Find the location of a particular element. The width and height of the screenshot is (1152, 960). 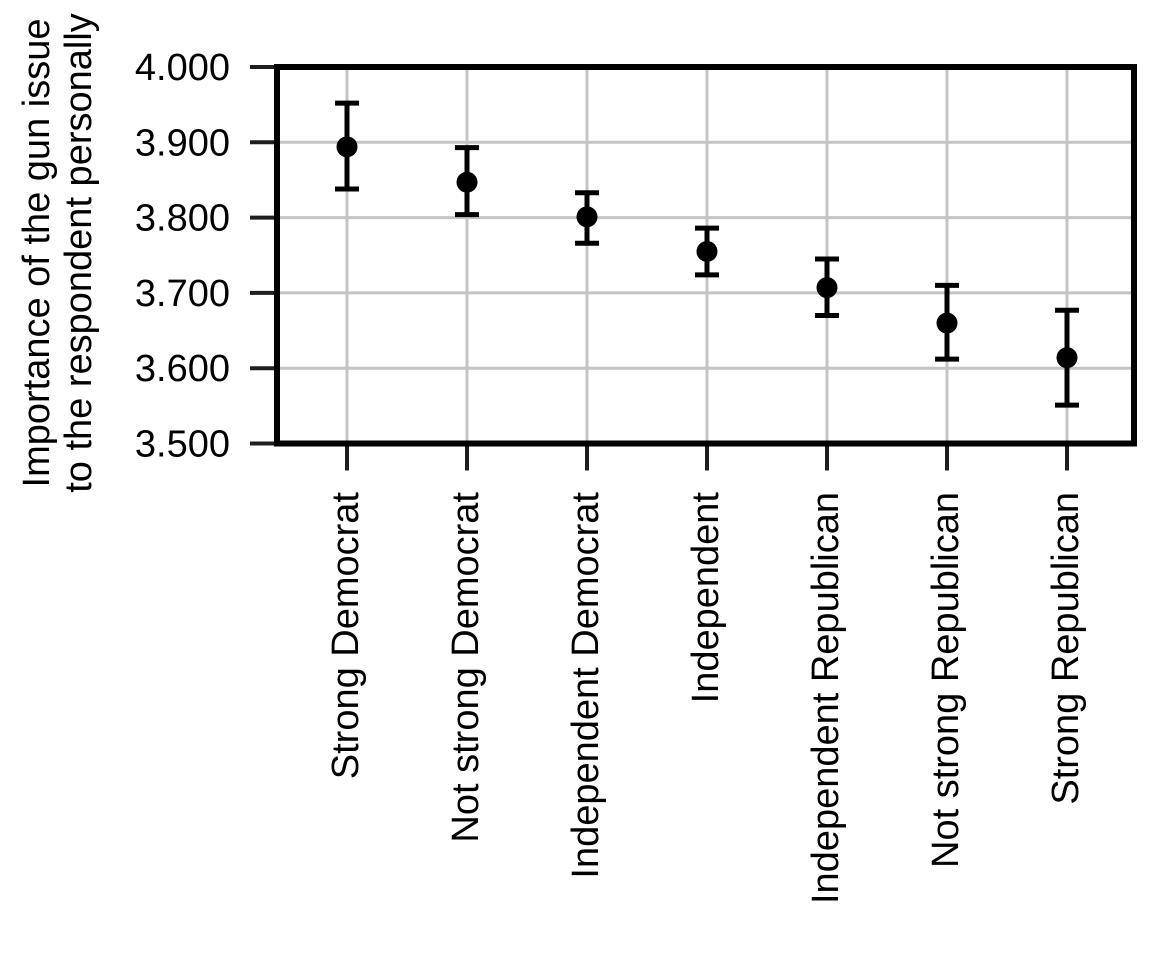

y-axis-title-line-1: Importance of the gun issue is located at coordinates (37, 253).